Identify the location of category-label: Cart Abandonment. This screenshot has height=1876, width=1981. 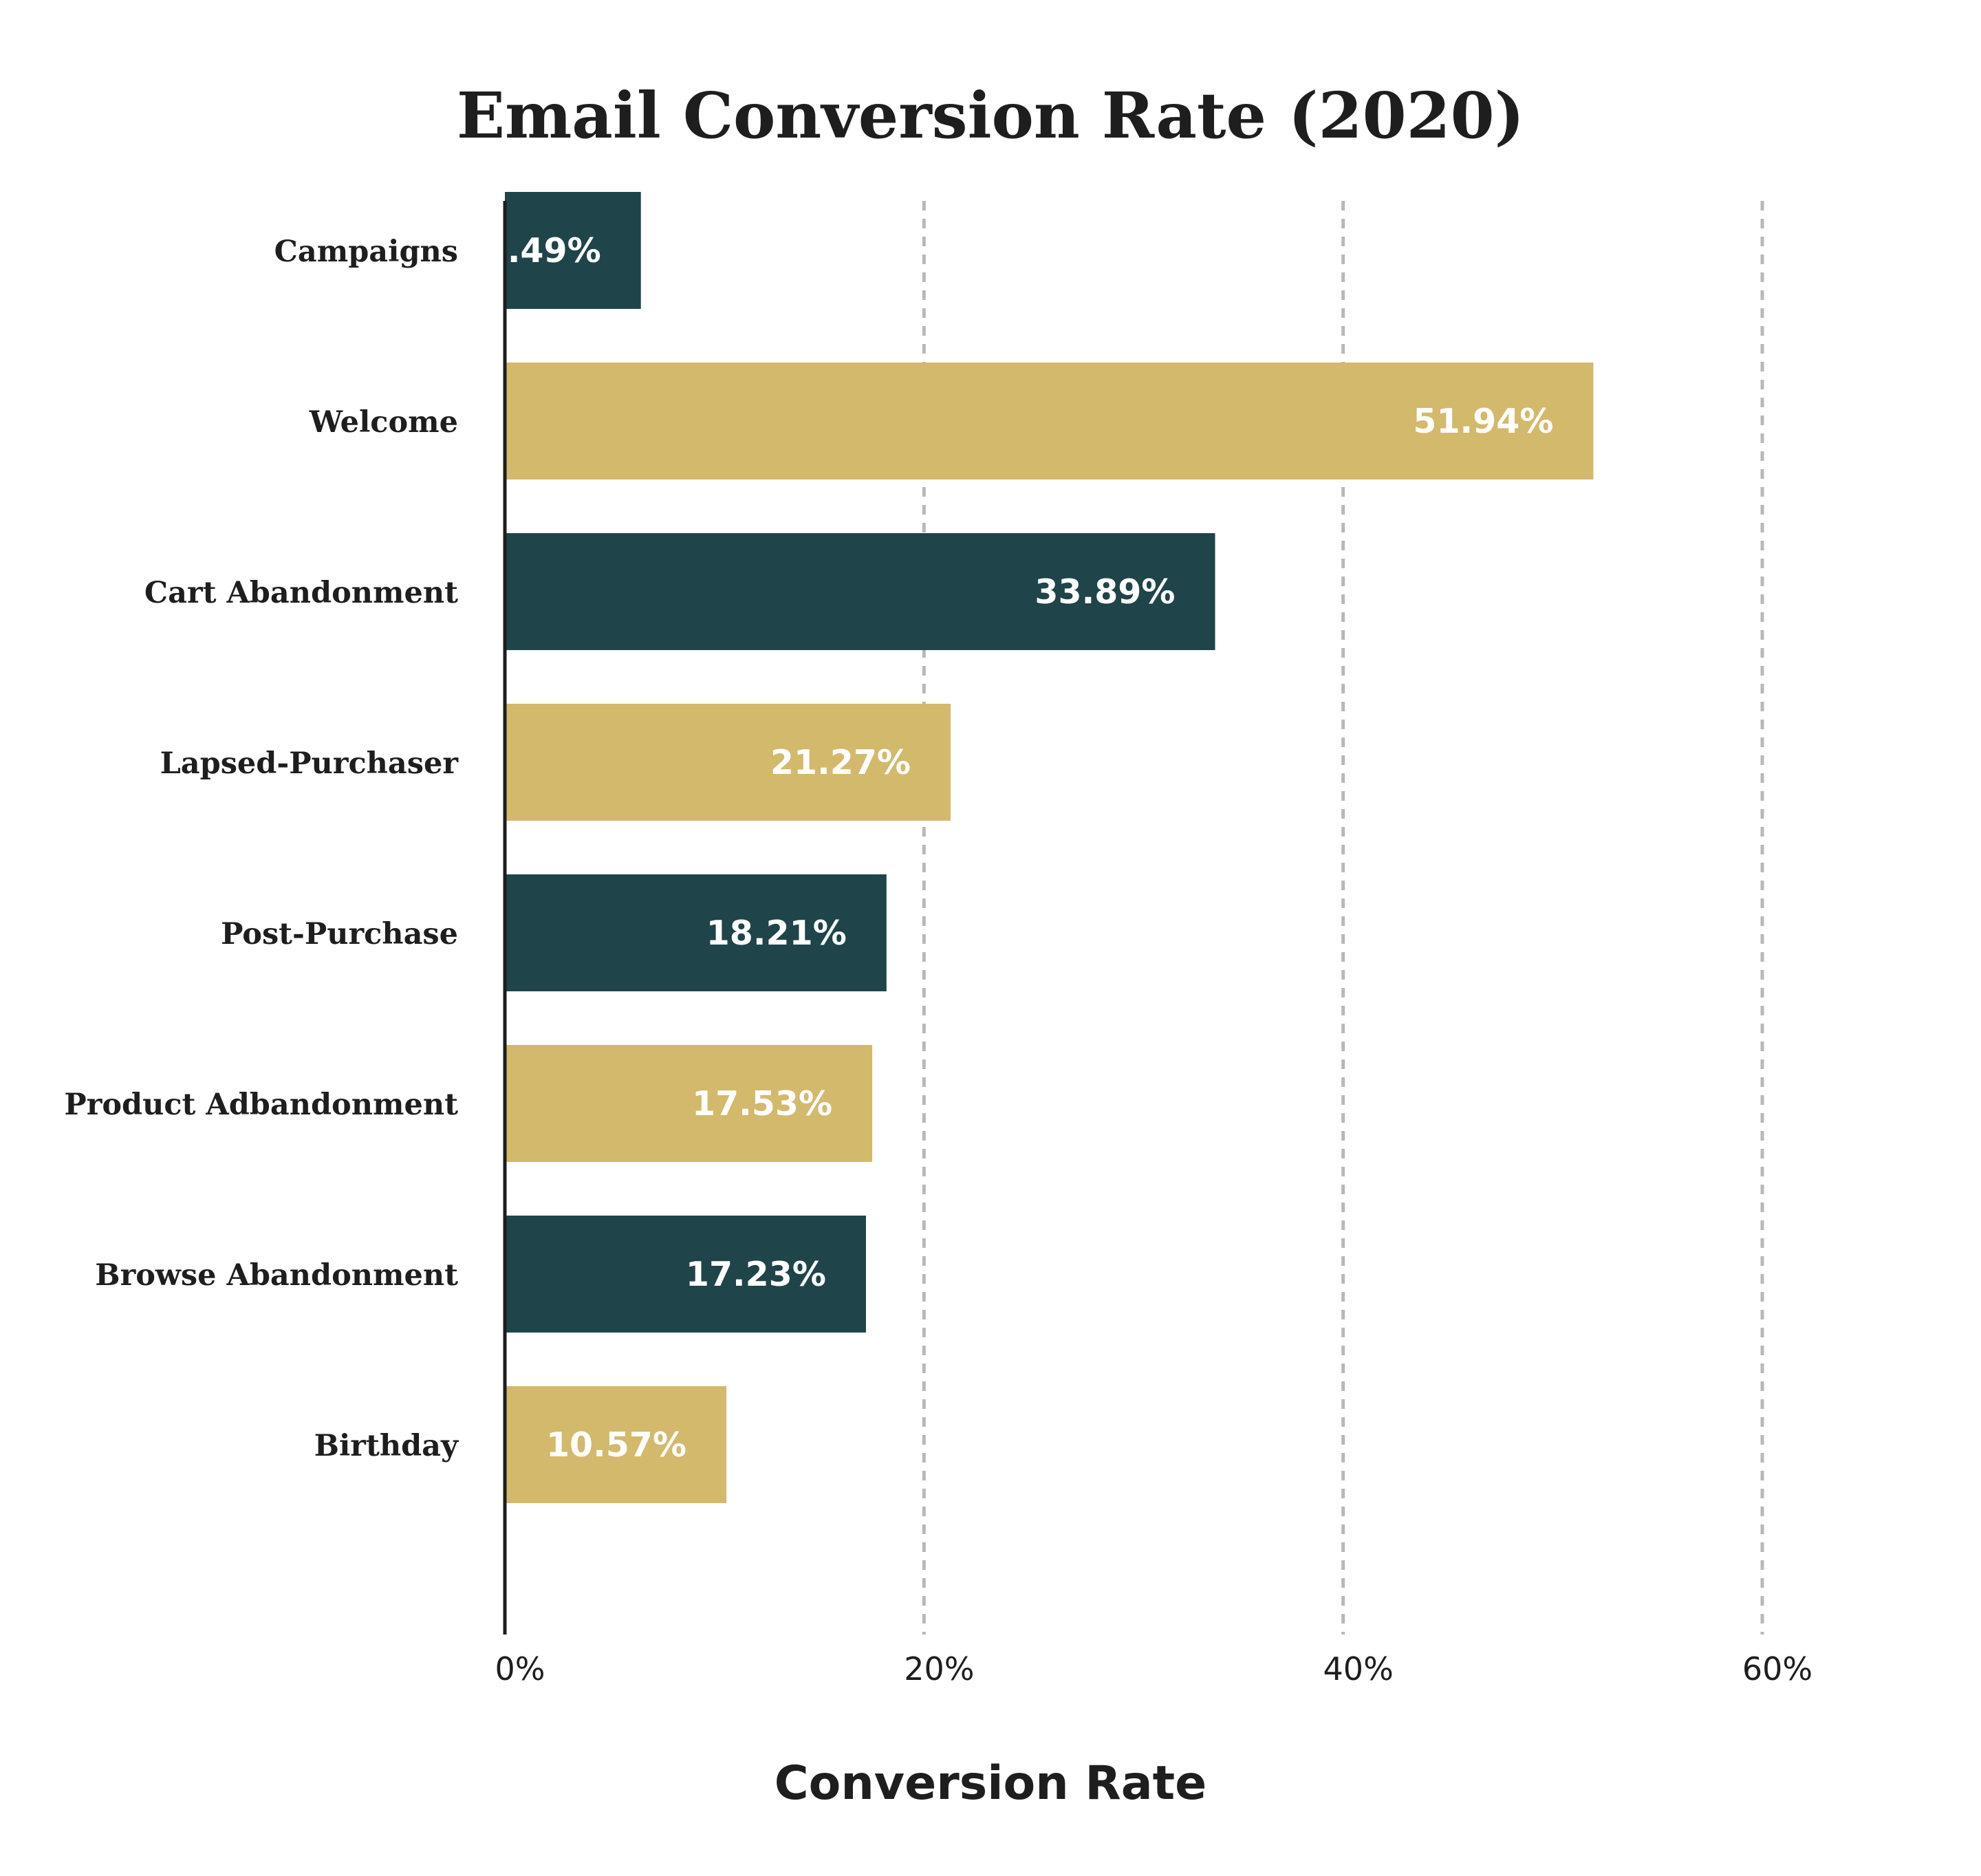
(301, 593).